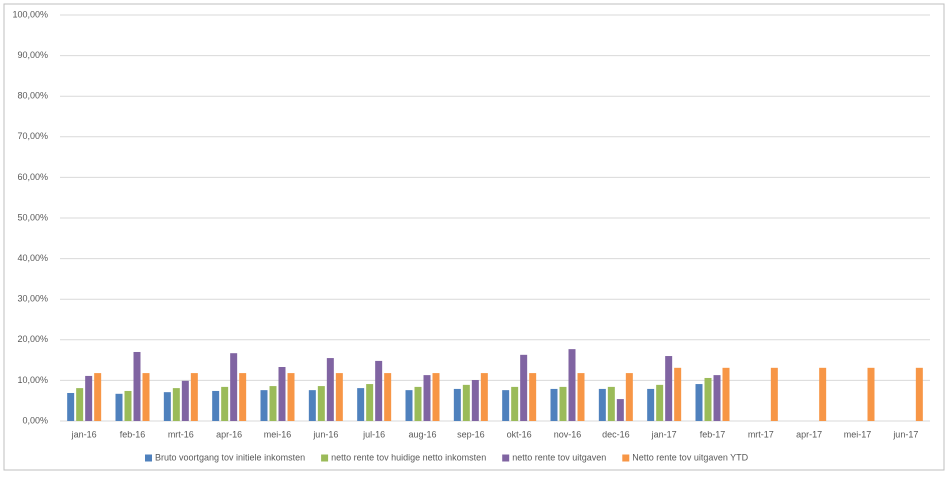 Image resolution: width=950 pixels, height=478 pixels. What do you see at coordinates (761, 434) in the screenshot?
I see `x-tick-label: mrt-17` at bounding box center [761, 434].